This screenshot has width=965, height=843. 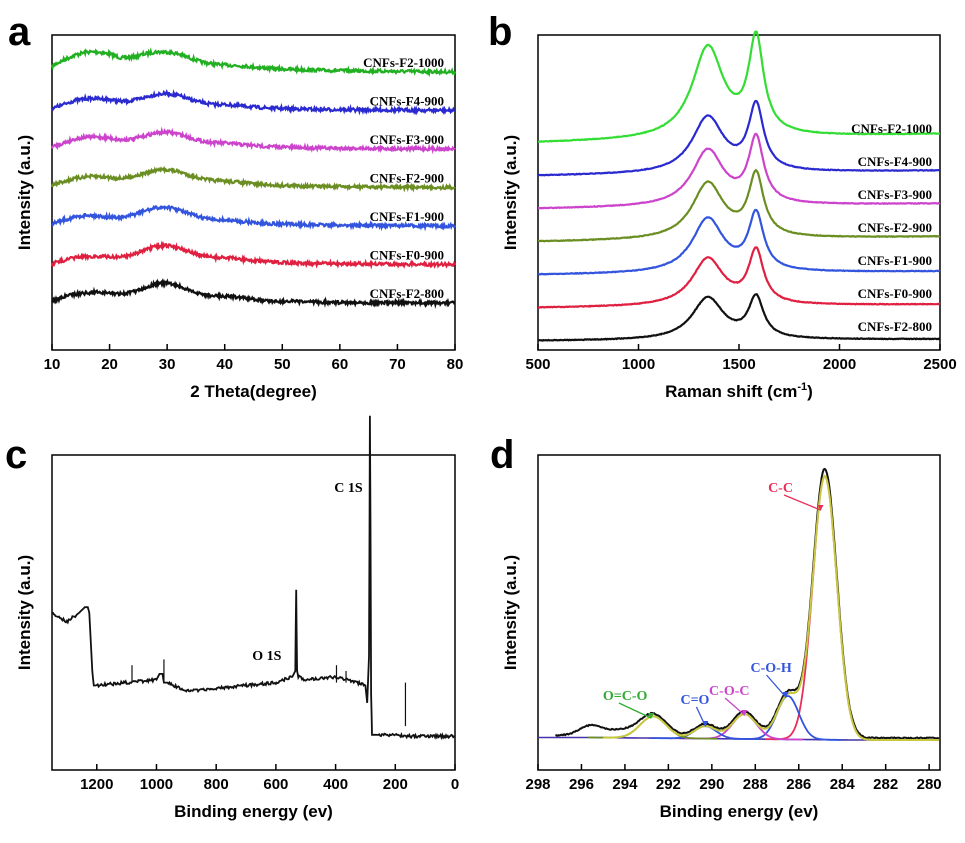 I want to click on x-axis-label-end: ), so click(x=810, y=391).